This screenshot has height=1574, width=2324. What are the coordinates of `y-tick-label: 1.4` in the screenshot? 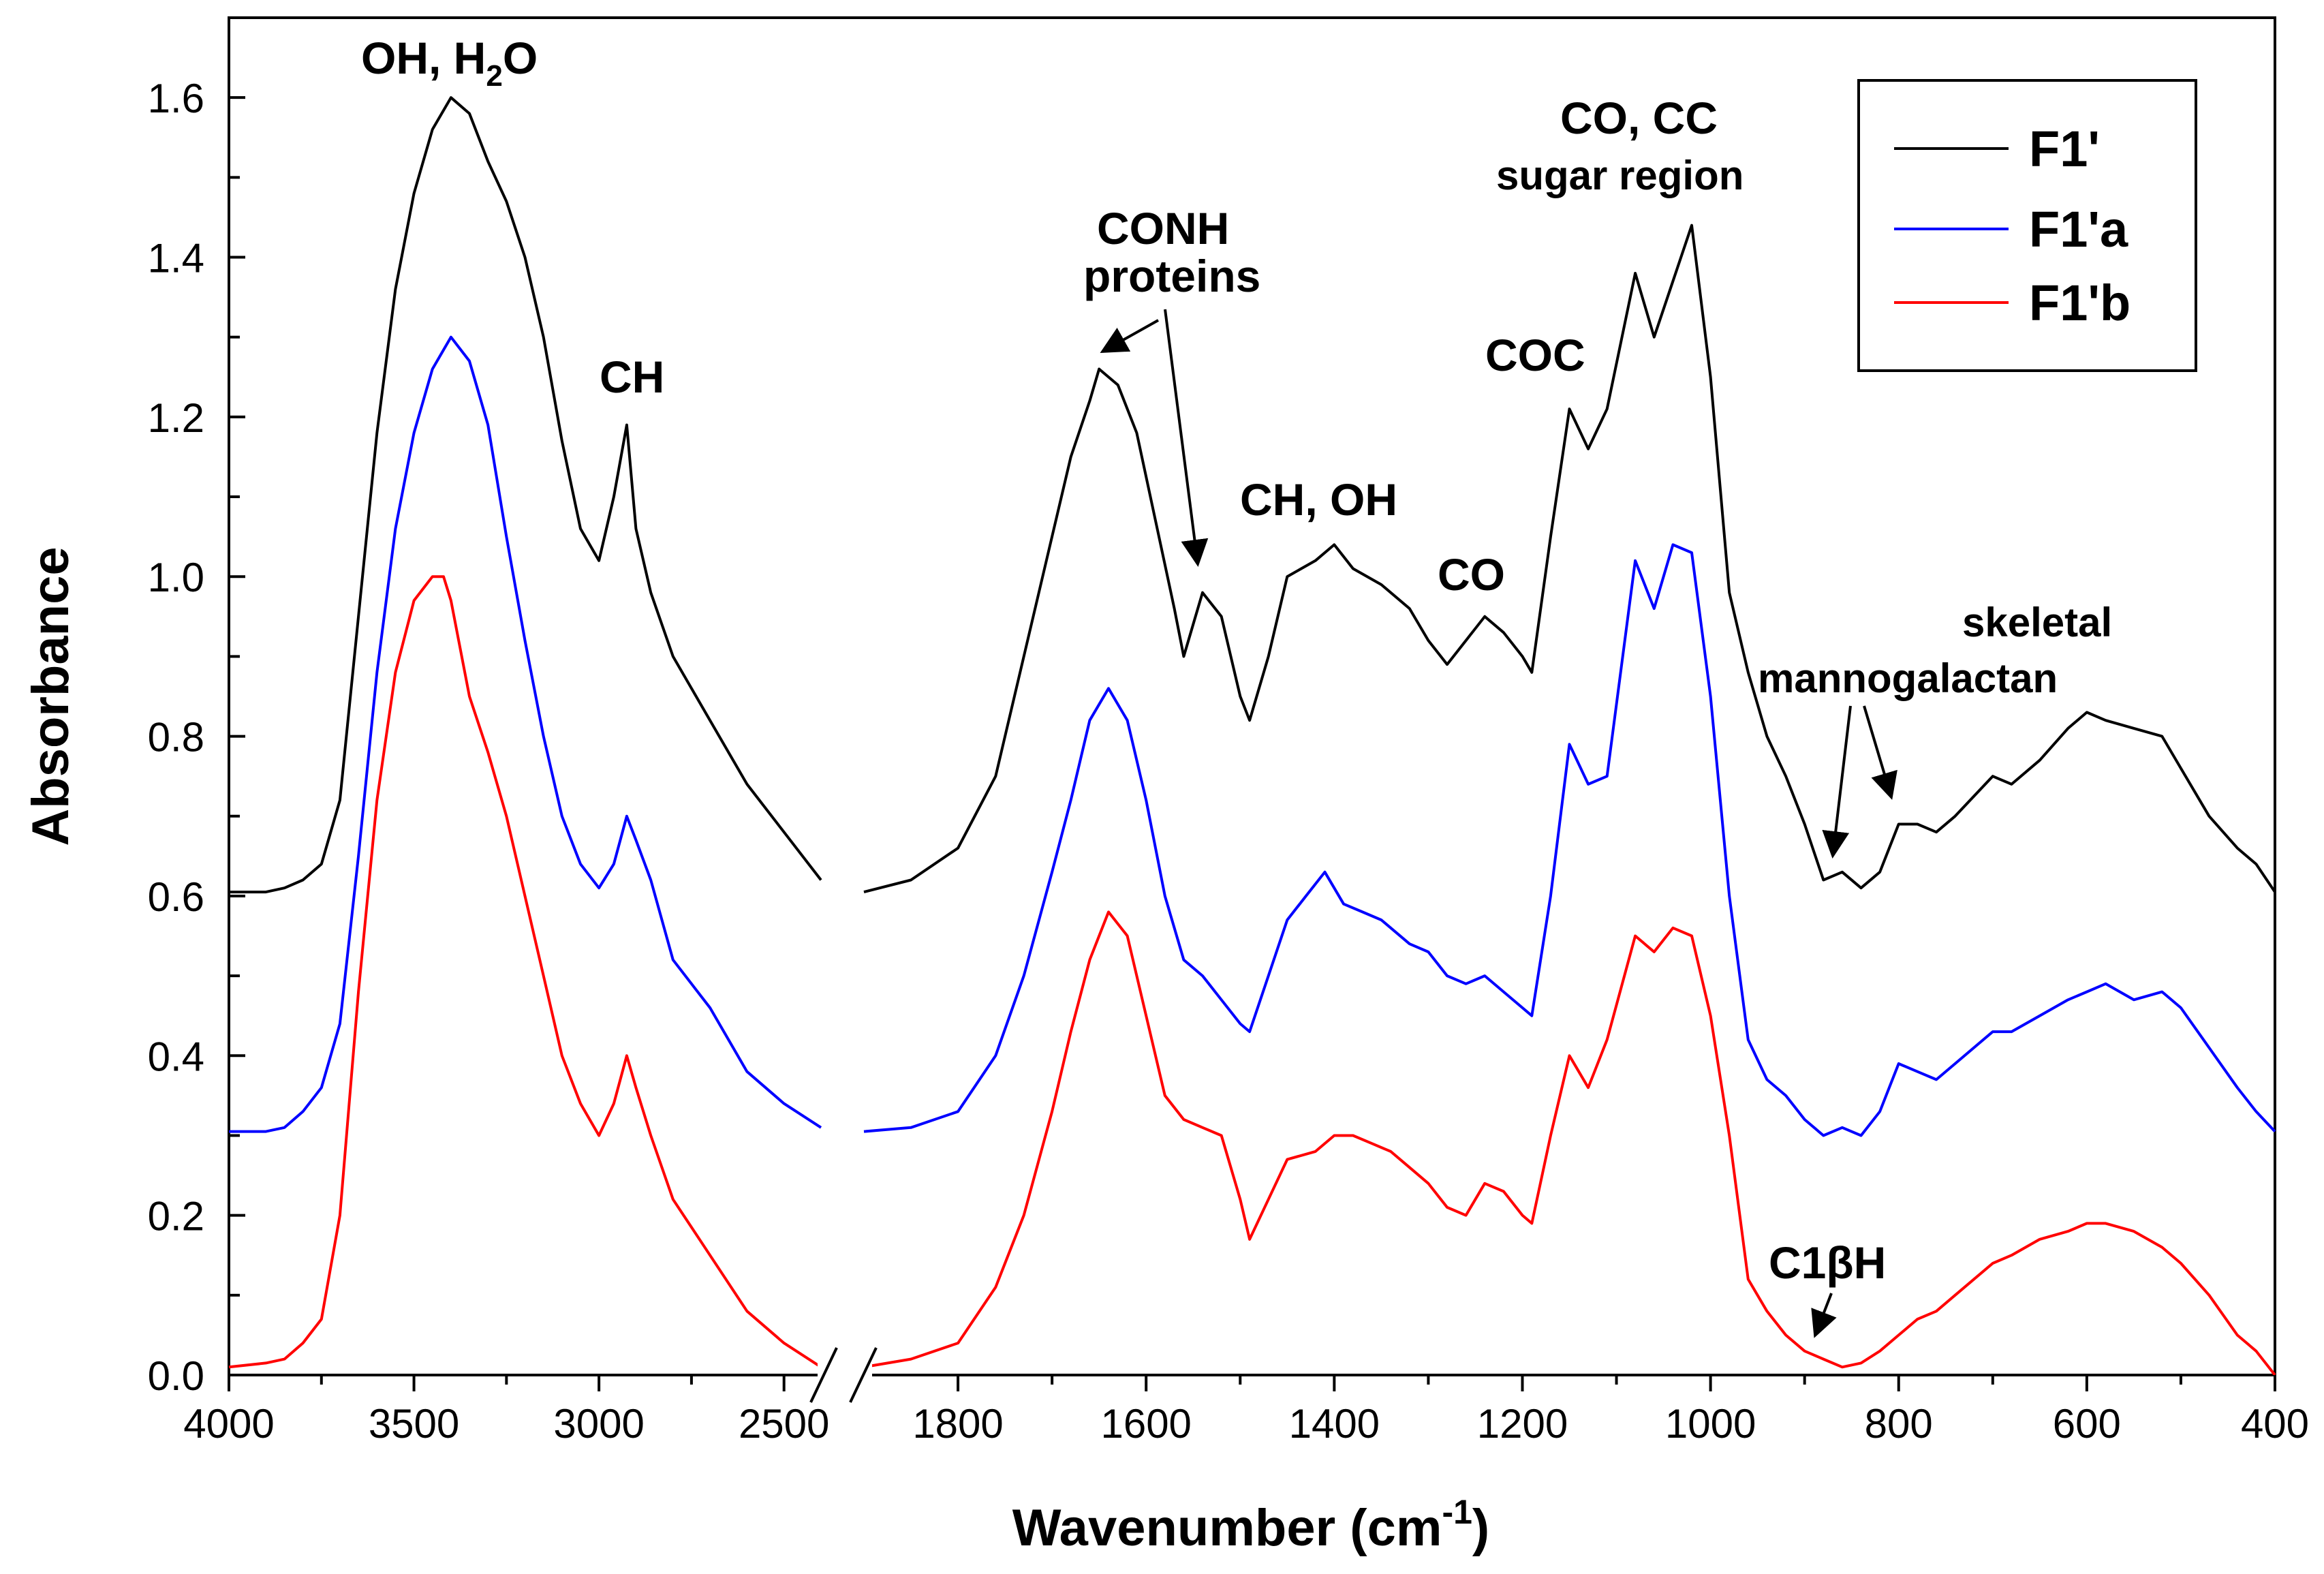 It's located at (176, 259).